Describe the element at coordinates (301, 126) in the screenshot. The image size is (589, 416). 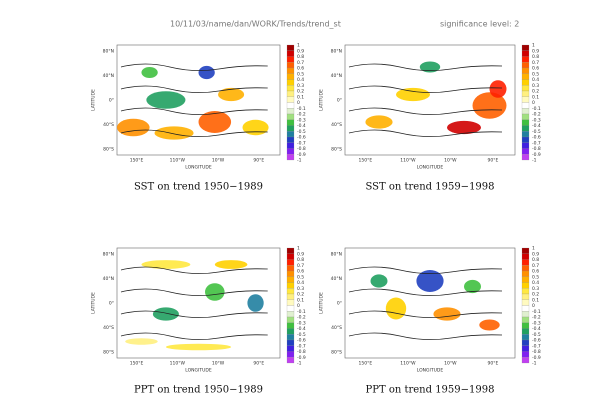
I see `colorbar-label: -0.4` at that location.